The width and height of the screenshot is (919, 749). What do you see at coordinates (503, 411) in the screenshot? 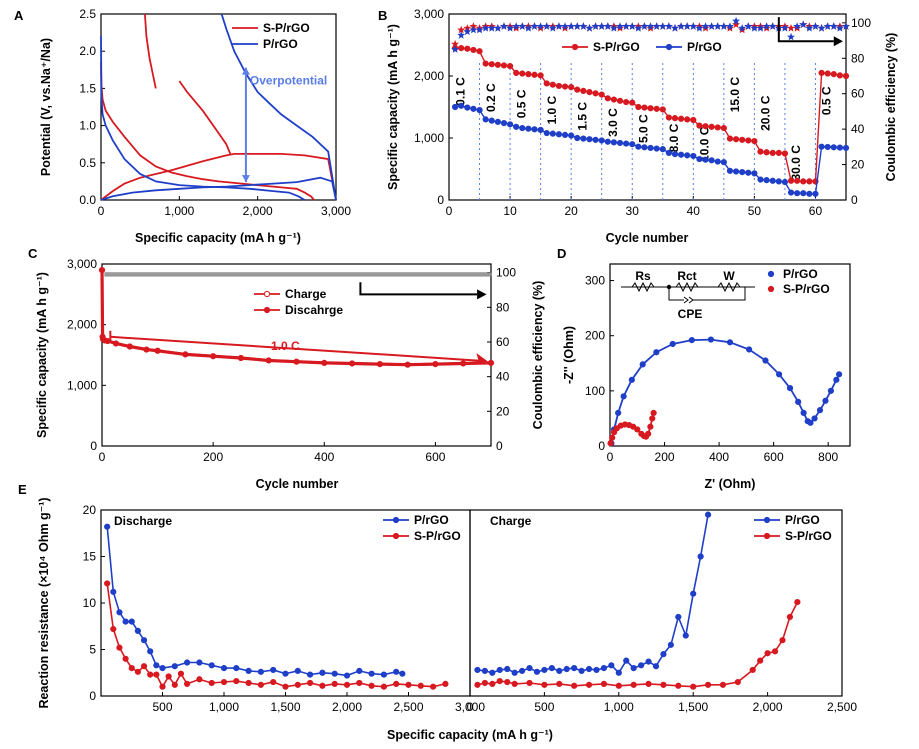
I see `panel-c-y2-tick-label: 20` at bounding box center [503, 411].